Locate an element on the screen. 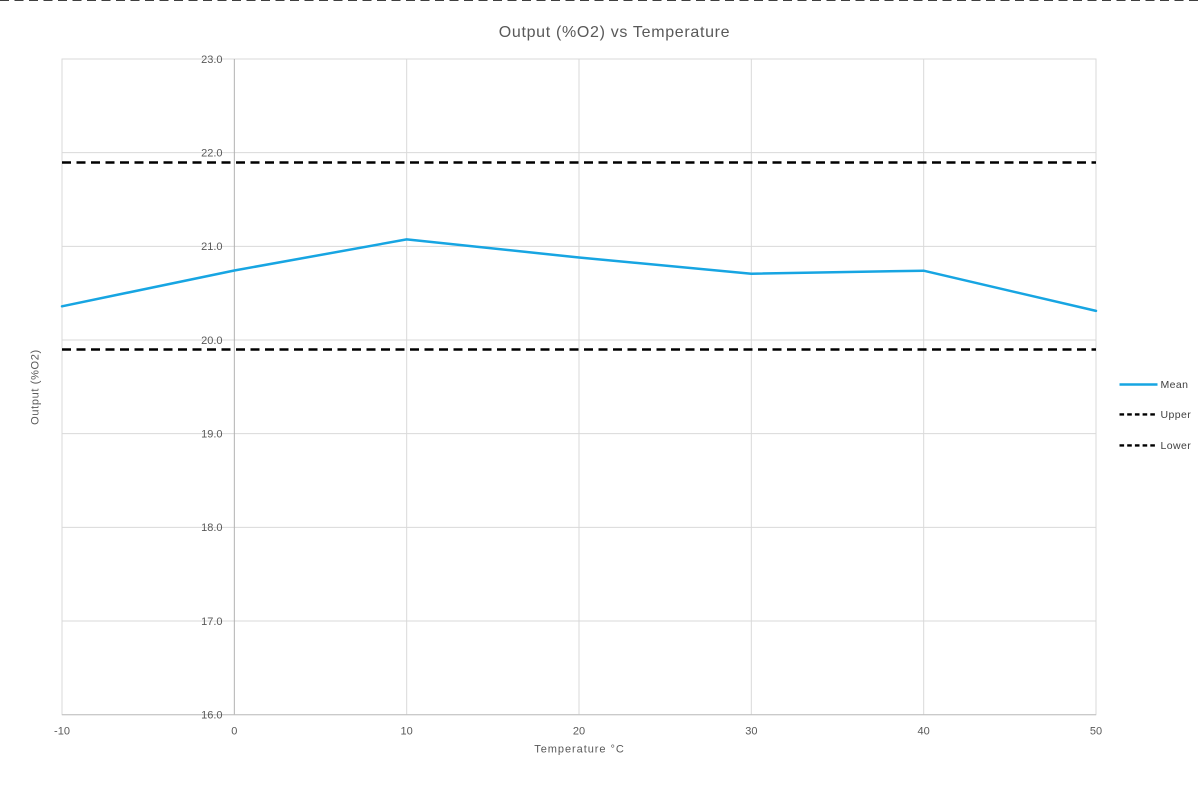  svg-text: Output (%O2) is located at coordinates (36, 387).